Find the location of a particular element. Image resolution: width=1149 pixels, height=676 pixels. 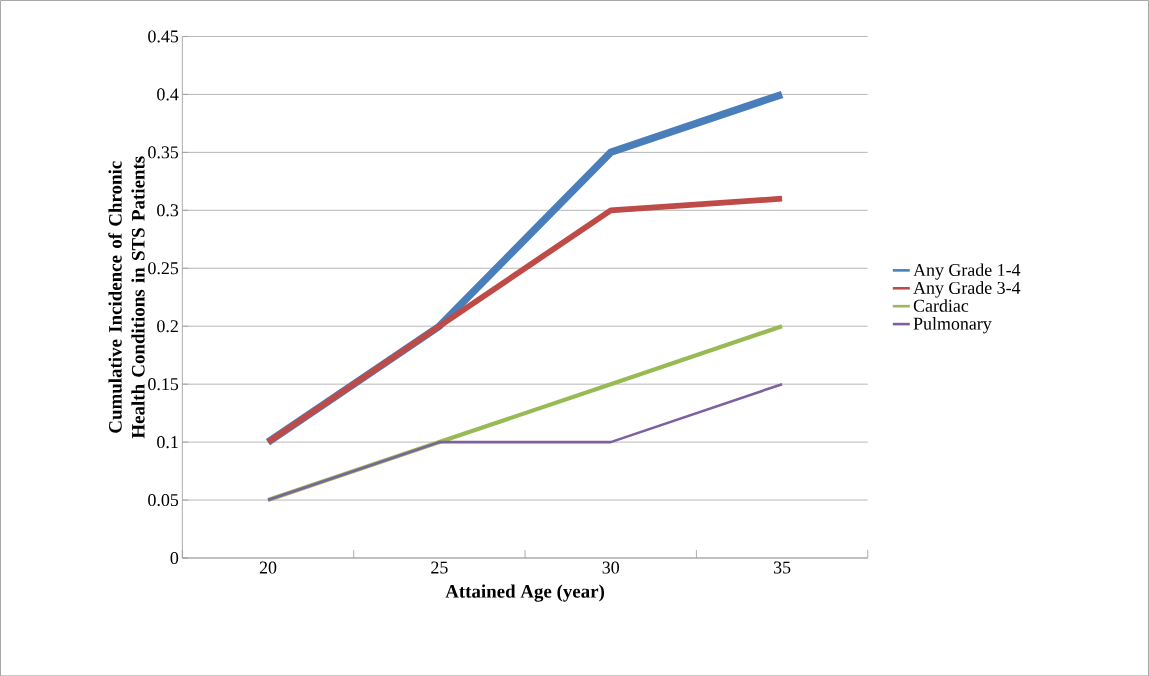

x-axis-title: Attained Age (year) is located at coordinates (525, 593).